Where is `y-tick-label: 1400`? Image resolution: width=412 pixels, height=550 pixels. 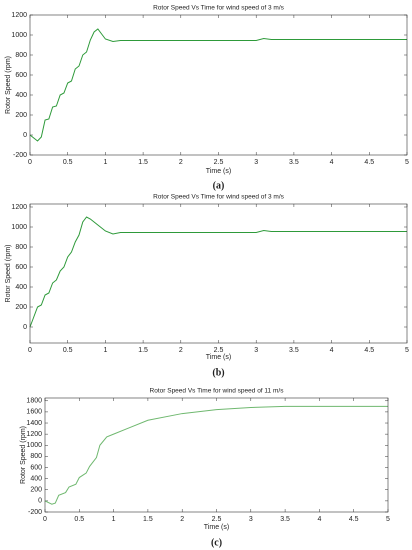
y-tick-label: 1400 is located at coordinates (34, 423).